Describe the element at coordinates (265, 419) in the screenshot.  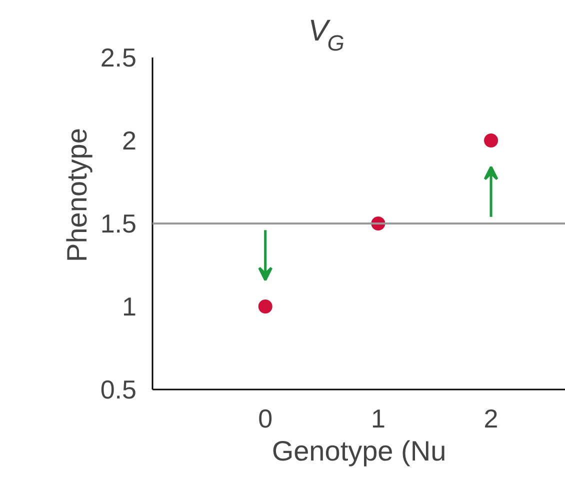
I see `x-tick-label: 0` at that location.